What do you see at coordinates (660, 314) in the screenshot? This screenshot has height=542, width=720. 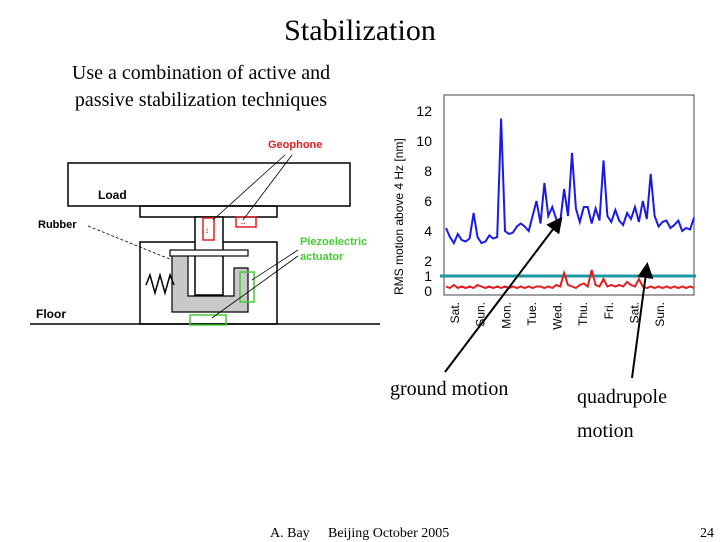 I see `x-tick-label: Sun.` at bounding box center [660, 314].